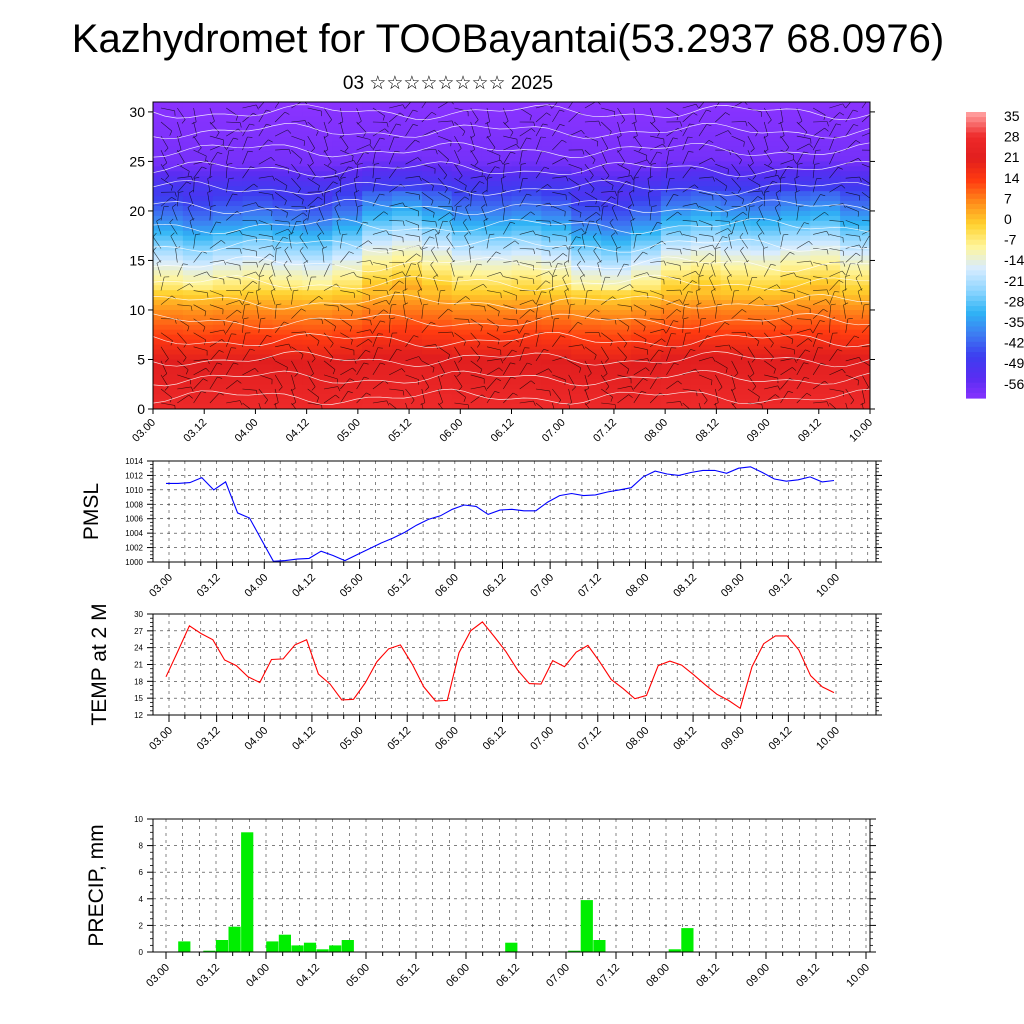  What do you see at coordinates (511, 187) in the screenshot?
I see `contour-line` at bounding box center [511, 187].